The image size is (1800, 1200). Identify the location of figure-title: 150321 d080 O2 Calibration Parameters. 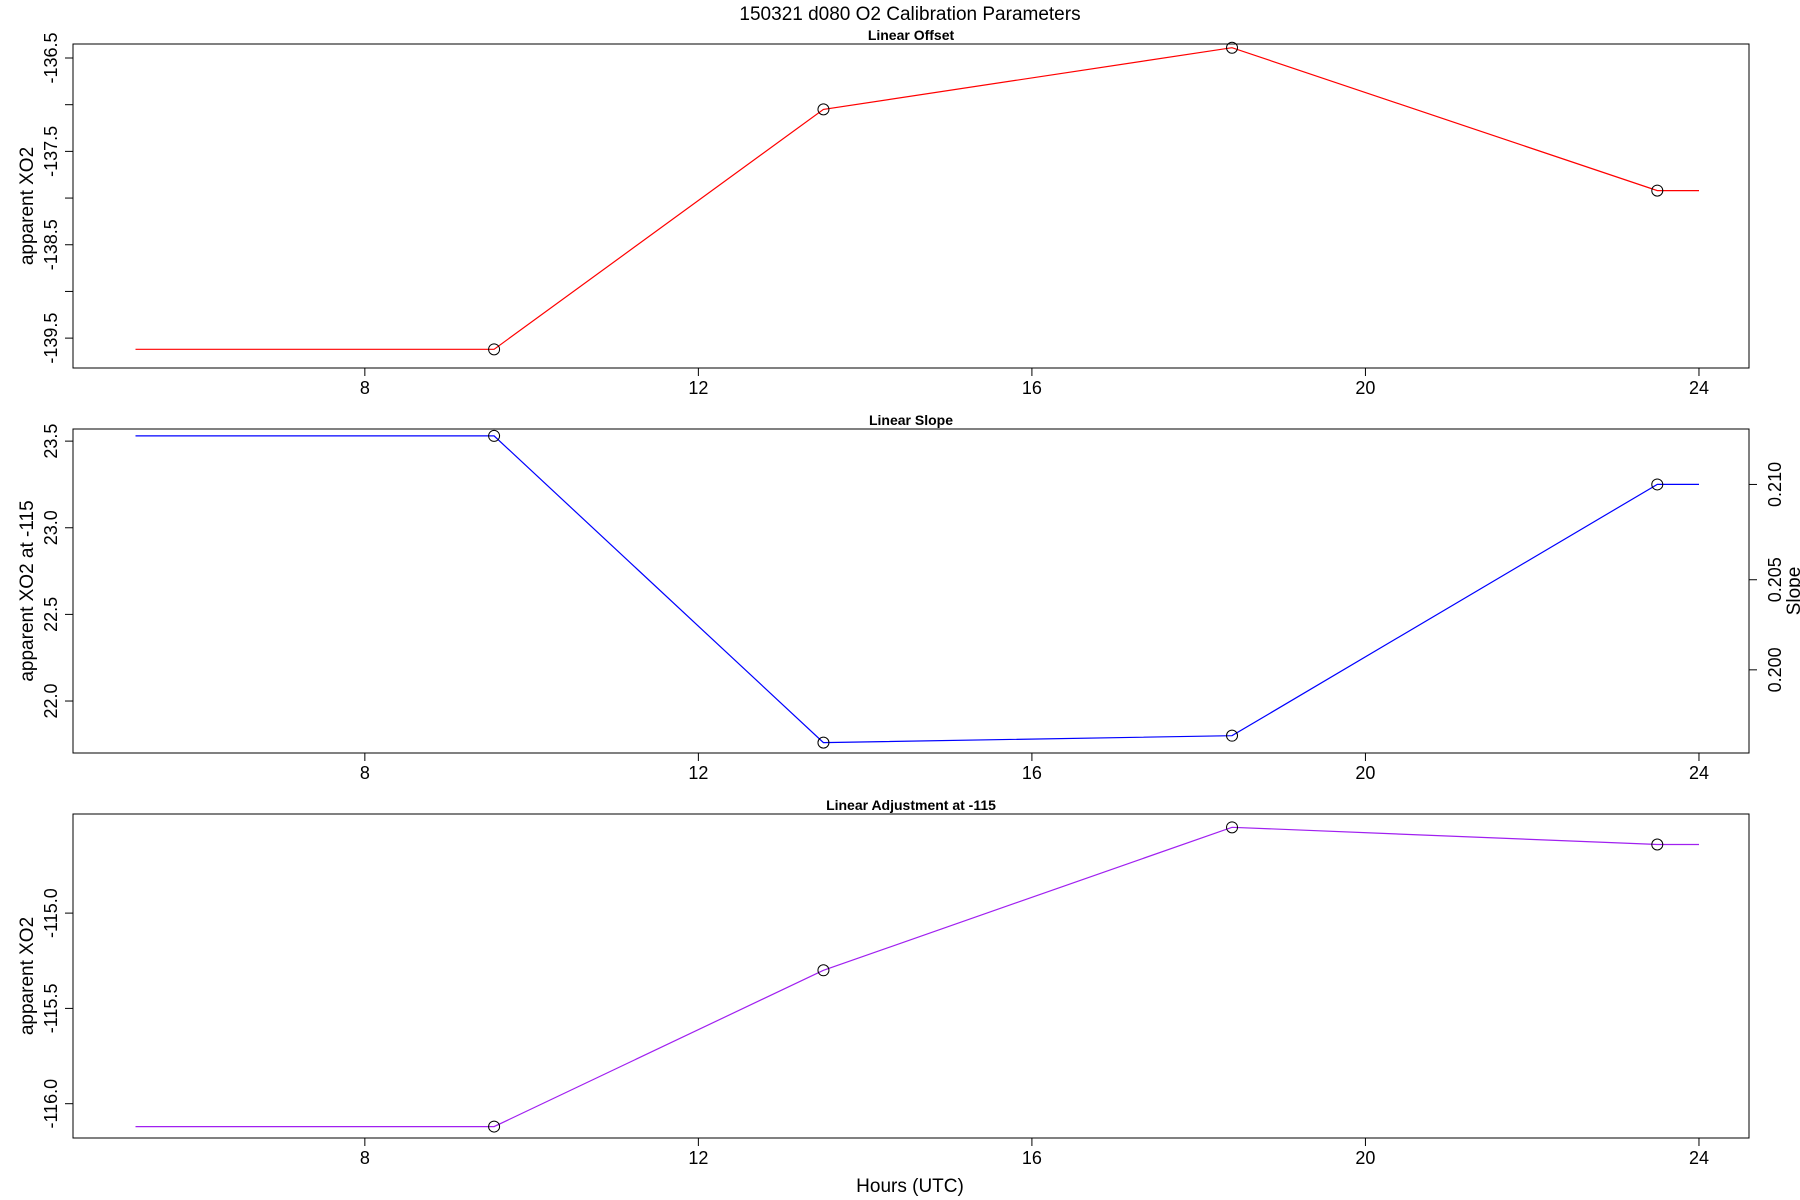
(909, 14).